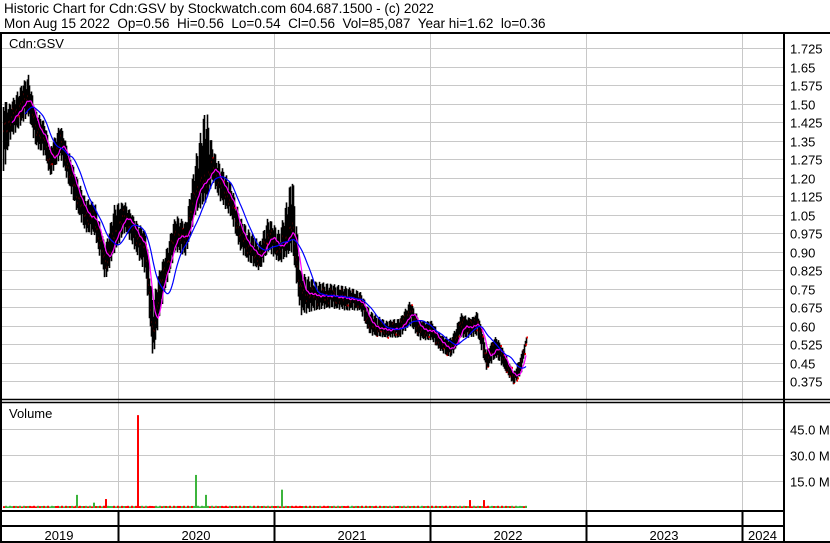 The height and width of the screenshot is (543, 830). What do you see at coordinates (806, 160) in the screenshot?
I see `price-tick-label: 1.275` at bounding box center [806, 160].